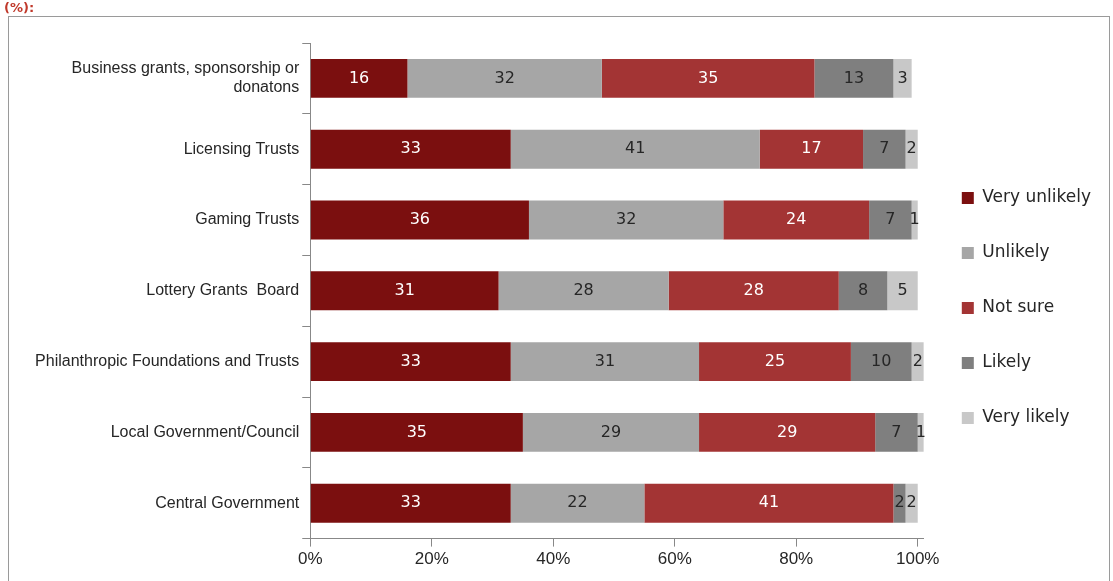 The image size is (1113, 581). I want to click on x-tick-label: 20%, so click(431, 559).